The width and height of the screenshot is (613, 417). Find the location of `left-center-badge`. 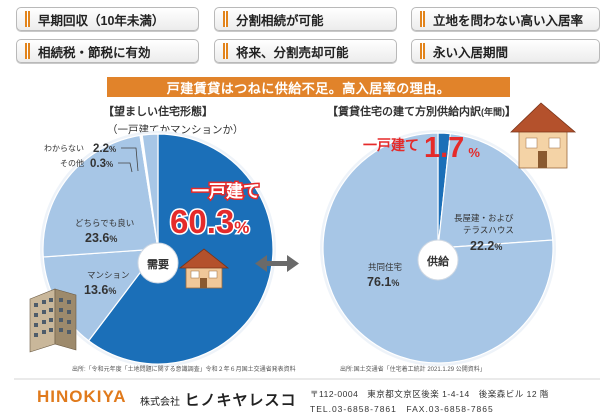

left-center-badge is located at coordinates (158, 263).